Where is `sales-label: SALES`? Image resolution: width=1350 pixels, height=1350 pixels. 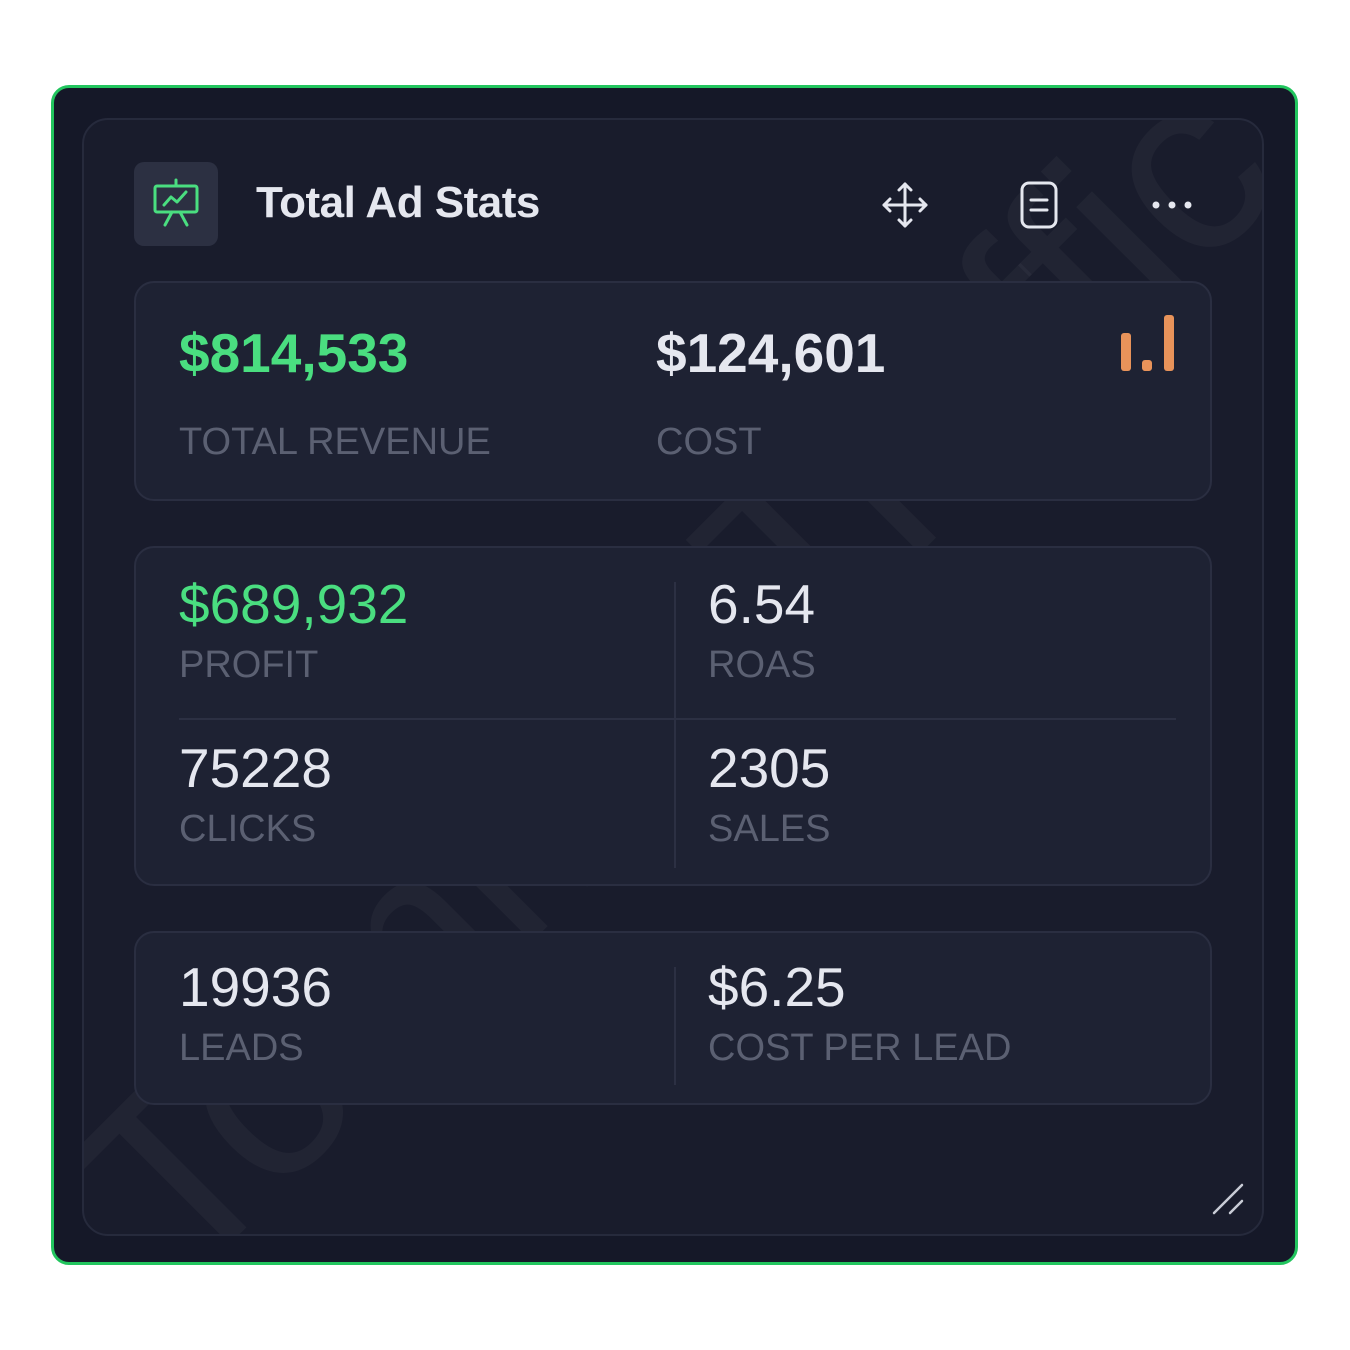 sales-label: SALES is located at coordinates (769, 829).